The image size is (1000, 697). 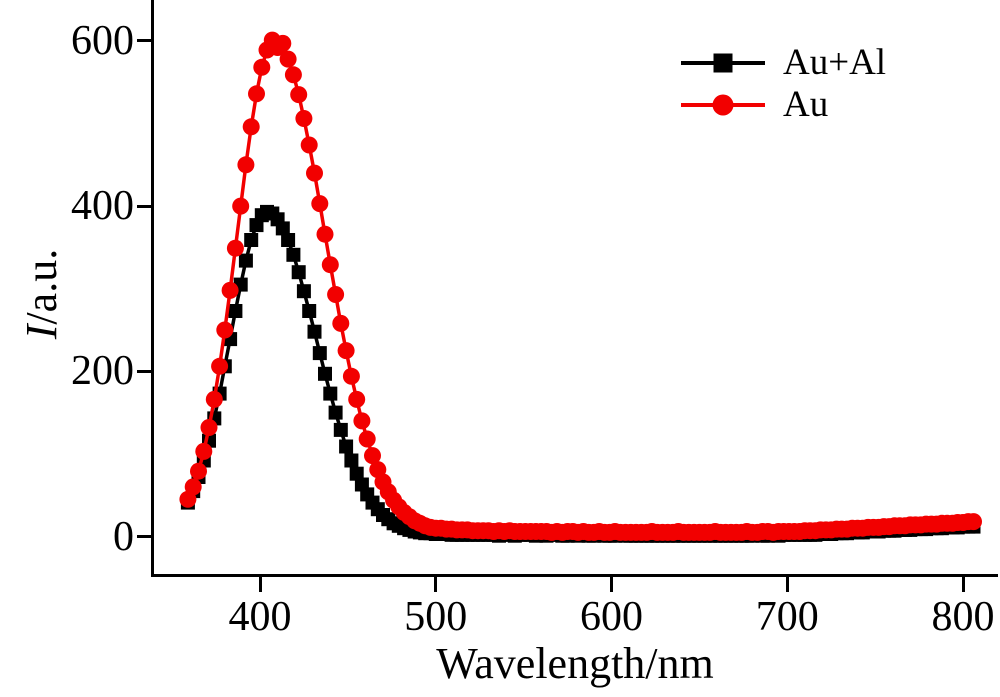 I want to click on x-axis-title: Wavelength/nm, so click(x=575, y=663).